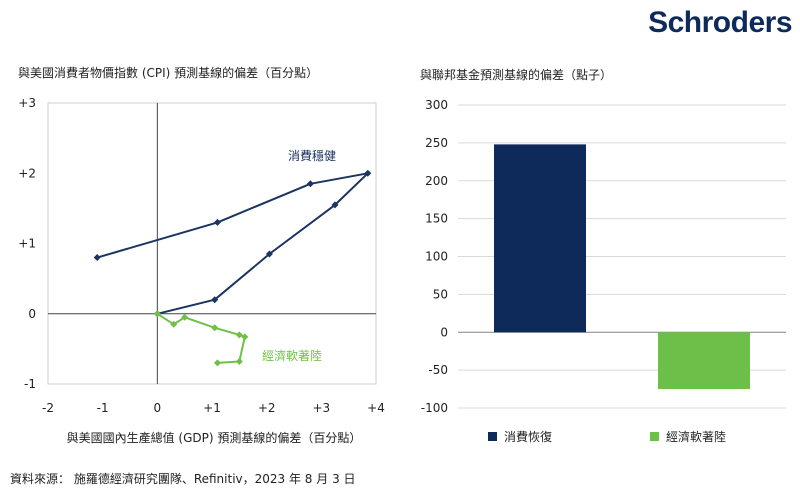 This screenshot has width=800, height=495. Describe the element at coordinates (312, 155) in the screenshot. I see `series-label-consumer-resilient: 消費穩健` at that location.